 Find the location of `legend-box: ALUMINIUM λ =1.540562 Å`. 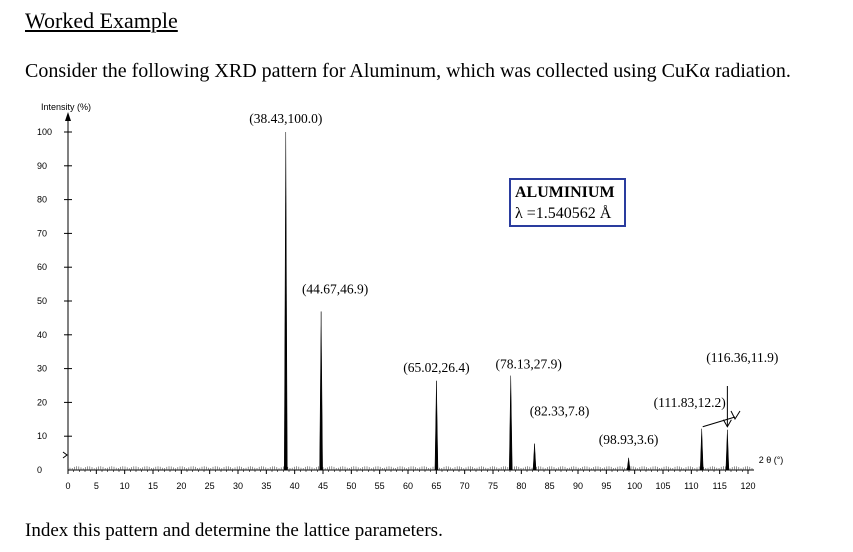

legend-box: ALUMINIUM λ =1.540562 Å is located at coordinates (567, 202).